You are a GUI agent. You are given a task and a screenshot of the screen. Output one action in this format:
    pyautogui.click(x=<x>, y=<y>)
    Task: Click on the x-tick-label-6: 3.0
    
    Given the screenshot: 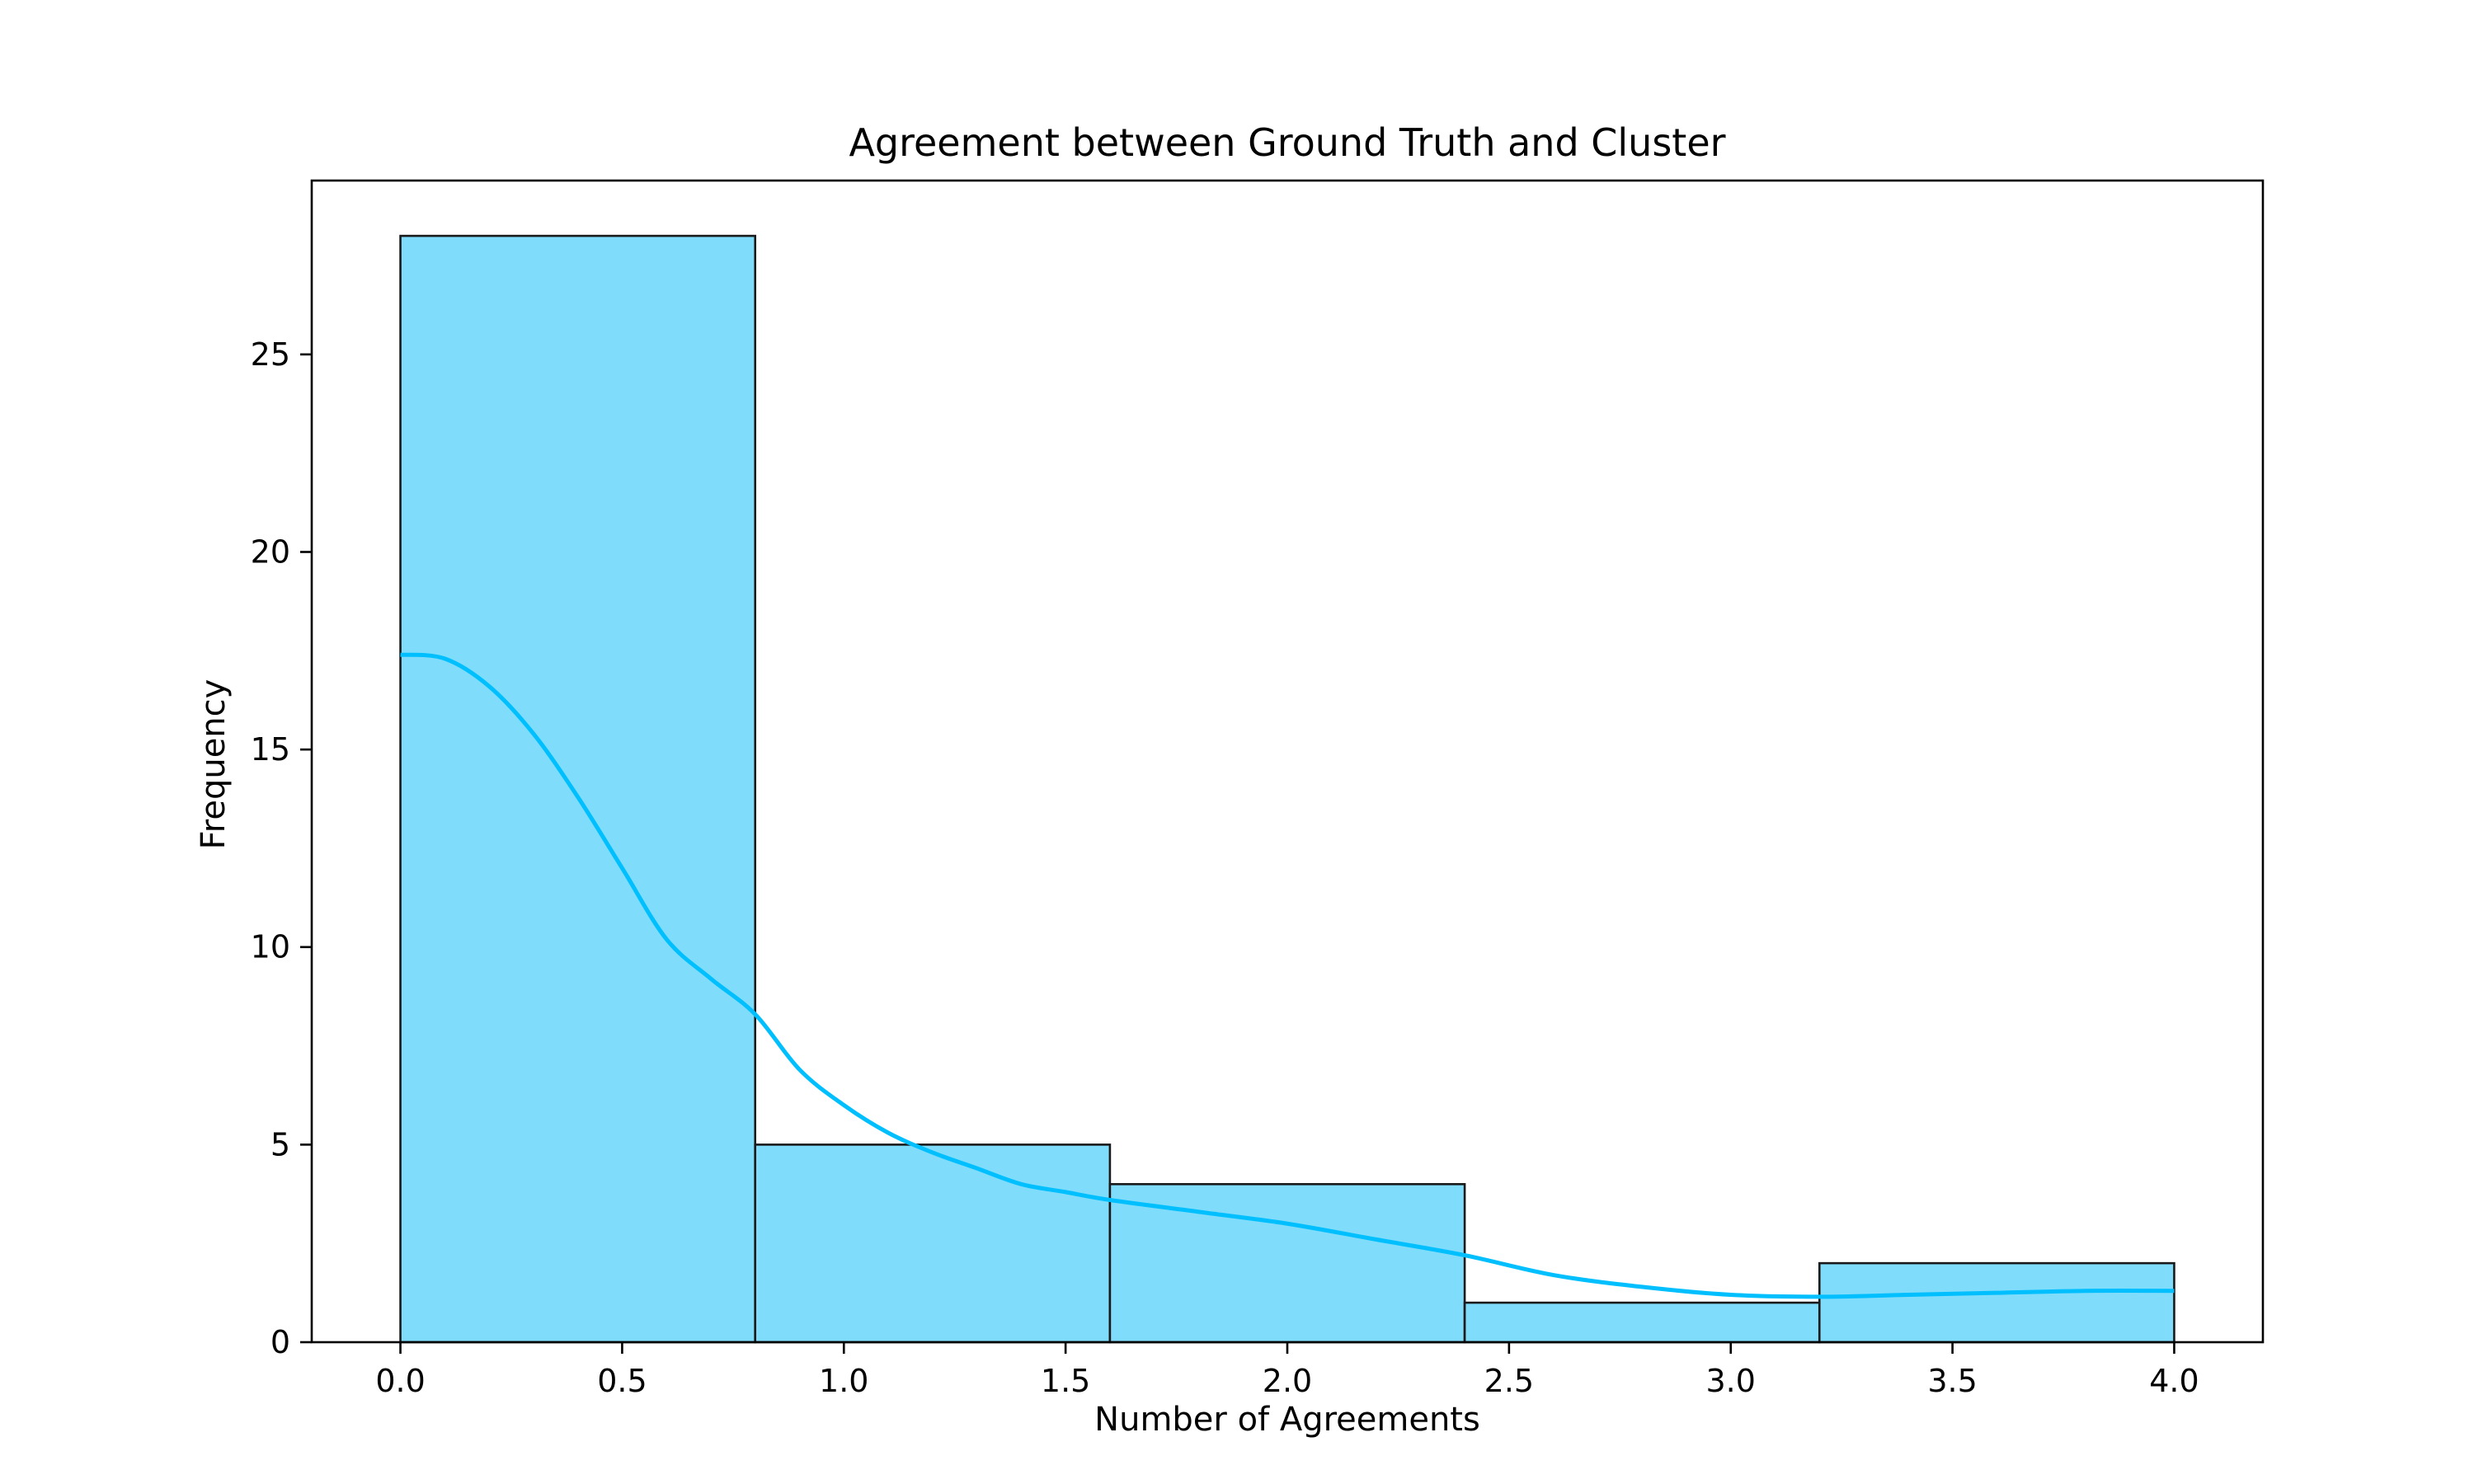 What is the action you would take?
    pyautogui.click(x=1731, y=1381)
    